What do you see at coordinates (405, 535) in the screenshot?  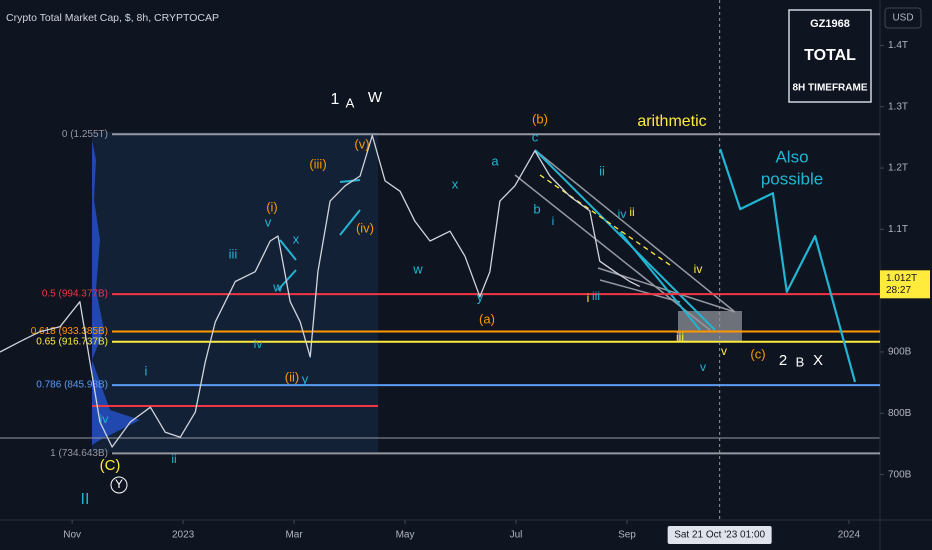 I see `x-tick-label: May` at bounding box center [405, 535].